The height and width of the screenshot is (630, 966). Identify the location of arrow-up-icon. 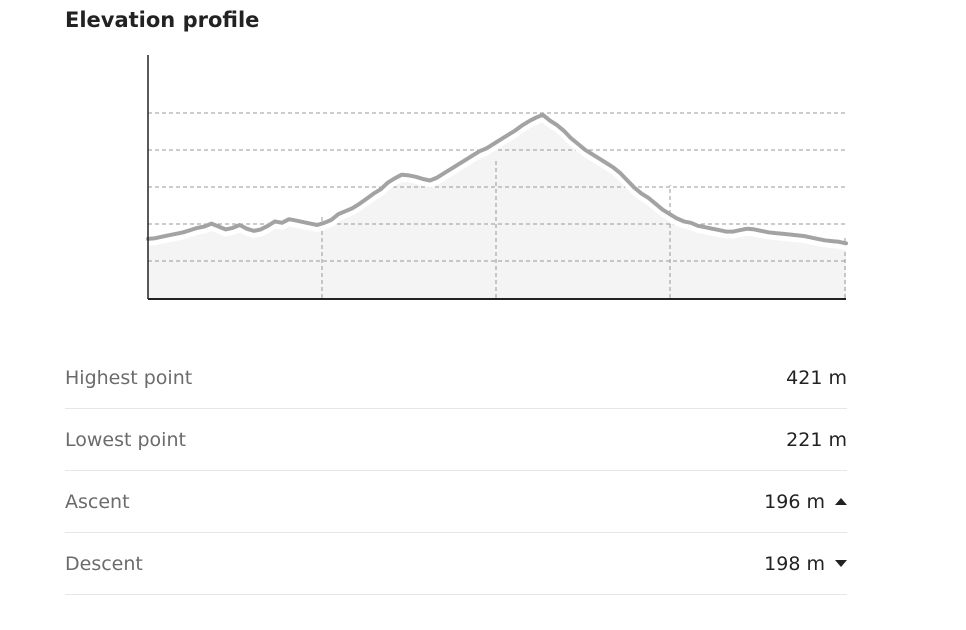
(841, 501).